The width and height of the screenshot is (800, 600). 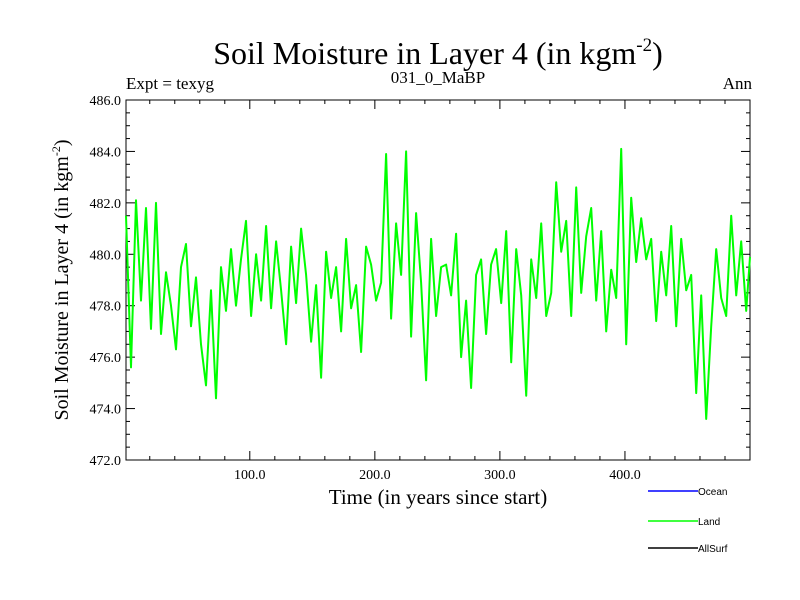 What do you see at coordinates (438, 497) in the screenshot?
I see `x-axis-label: Time (in years since start)` at bounding box center [438, 497].